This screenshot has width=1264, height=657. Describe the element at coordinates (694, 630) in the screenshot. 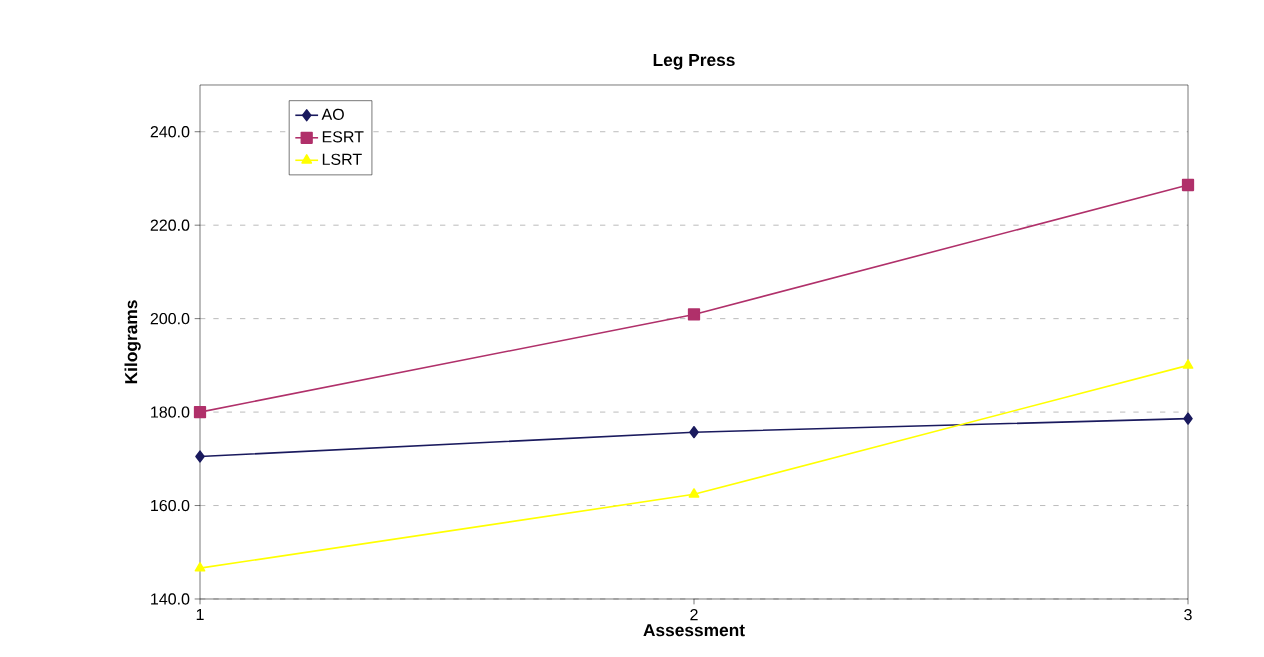

I see `x-axis-title: Assessment` at that location.